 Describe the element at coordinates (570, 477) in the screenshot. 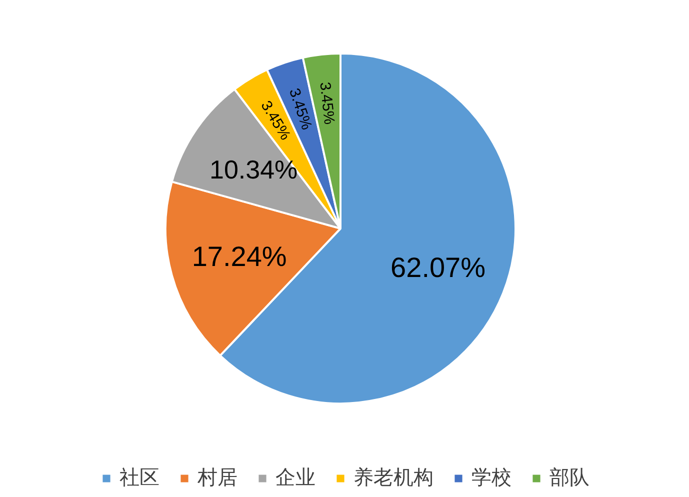

I see `legend-label: 部队` at that location.